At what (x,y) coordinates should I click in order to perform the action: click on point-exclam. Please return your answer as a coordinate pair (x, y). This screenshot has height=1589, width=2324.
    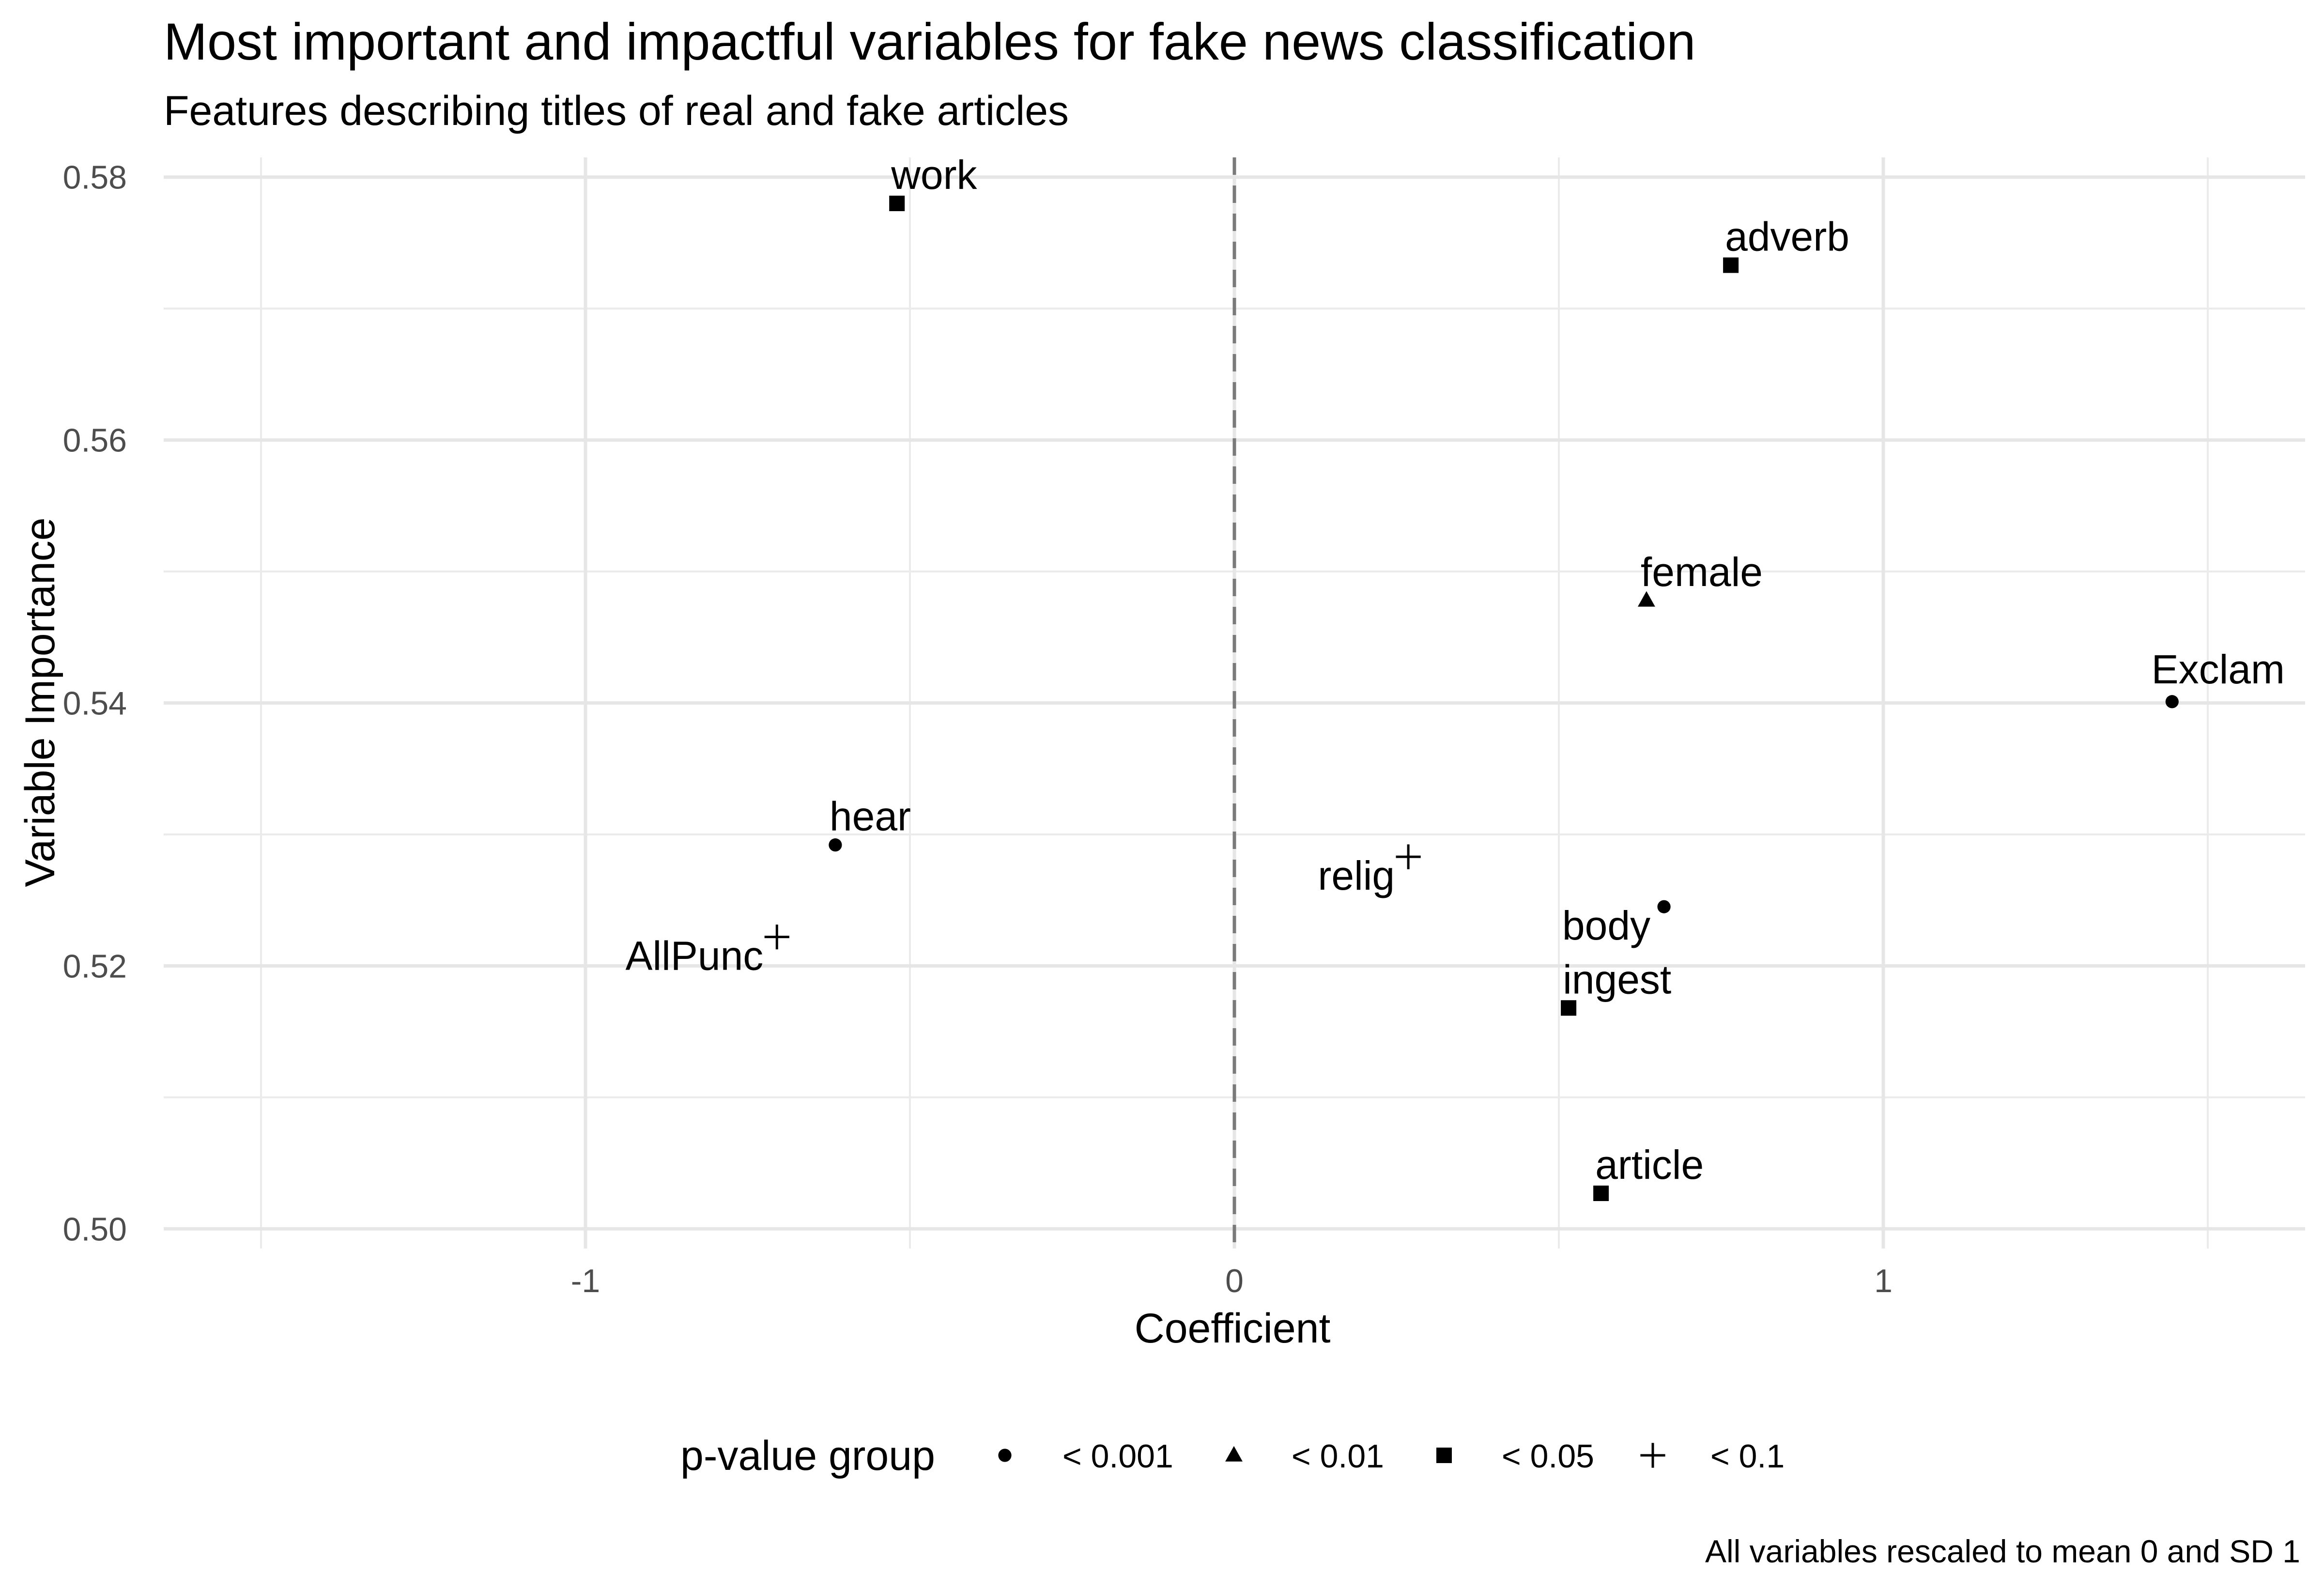
    Looking at the image, I should click on (2172, 702).